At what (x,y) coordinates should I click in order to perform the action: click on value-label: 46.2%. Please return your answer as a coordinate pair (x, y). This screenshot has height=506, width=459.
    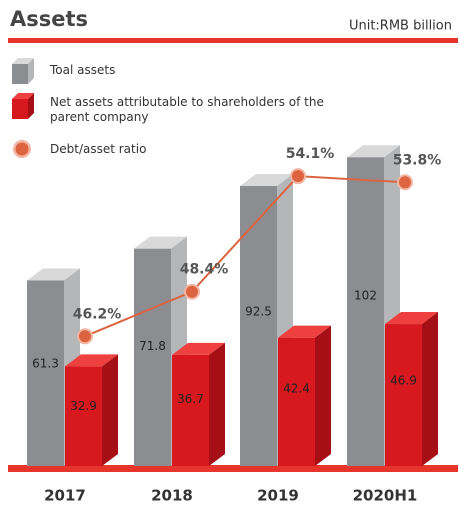
    Looking at the image, I should click on (97, 314).